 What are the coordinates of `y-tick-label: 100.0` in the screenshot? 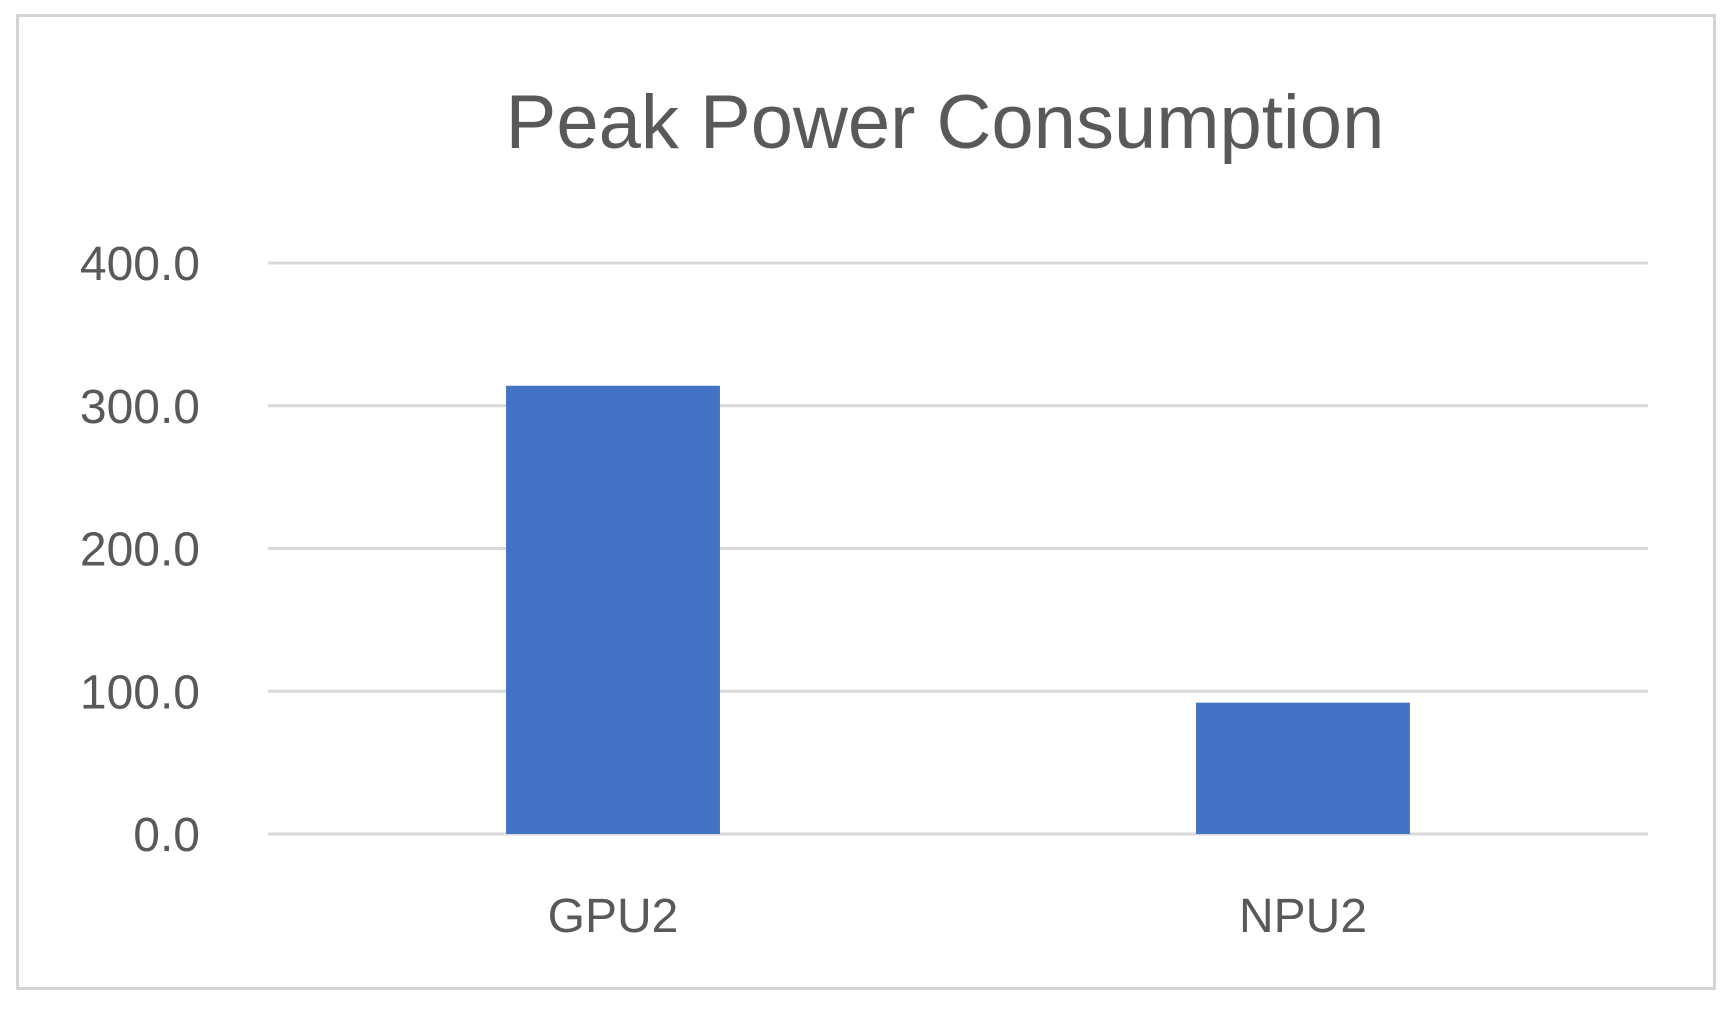 It's located at (140, 692).